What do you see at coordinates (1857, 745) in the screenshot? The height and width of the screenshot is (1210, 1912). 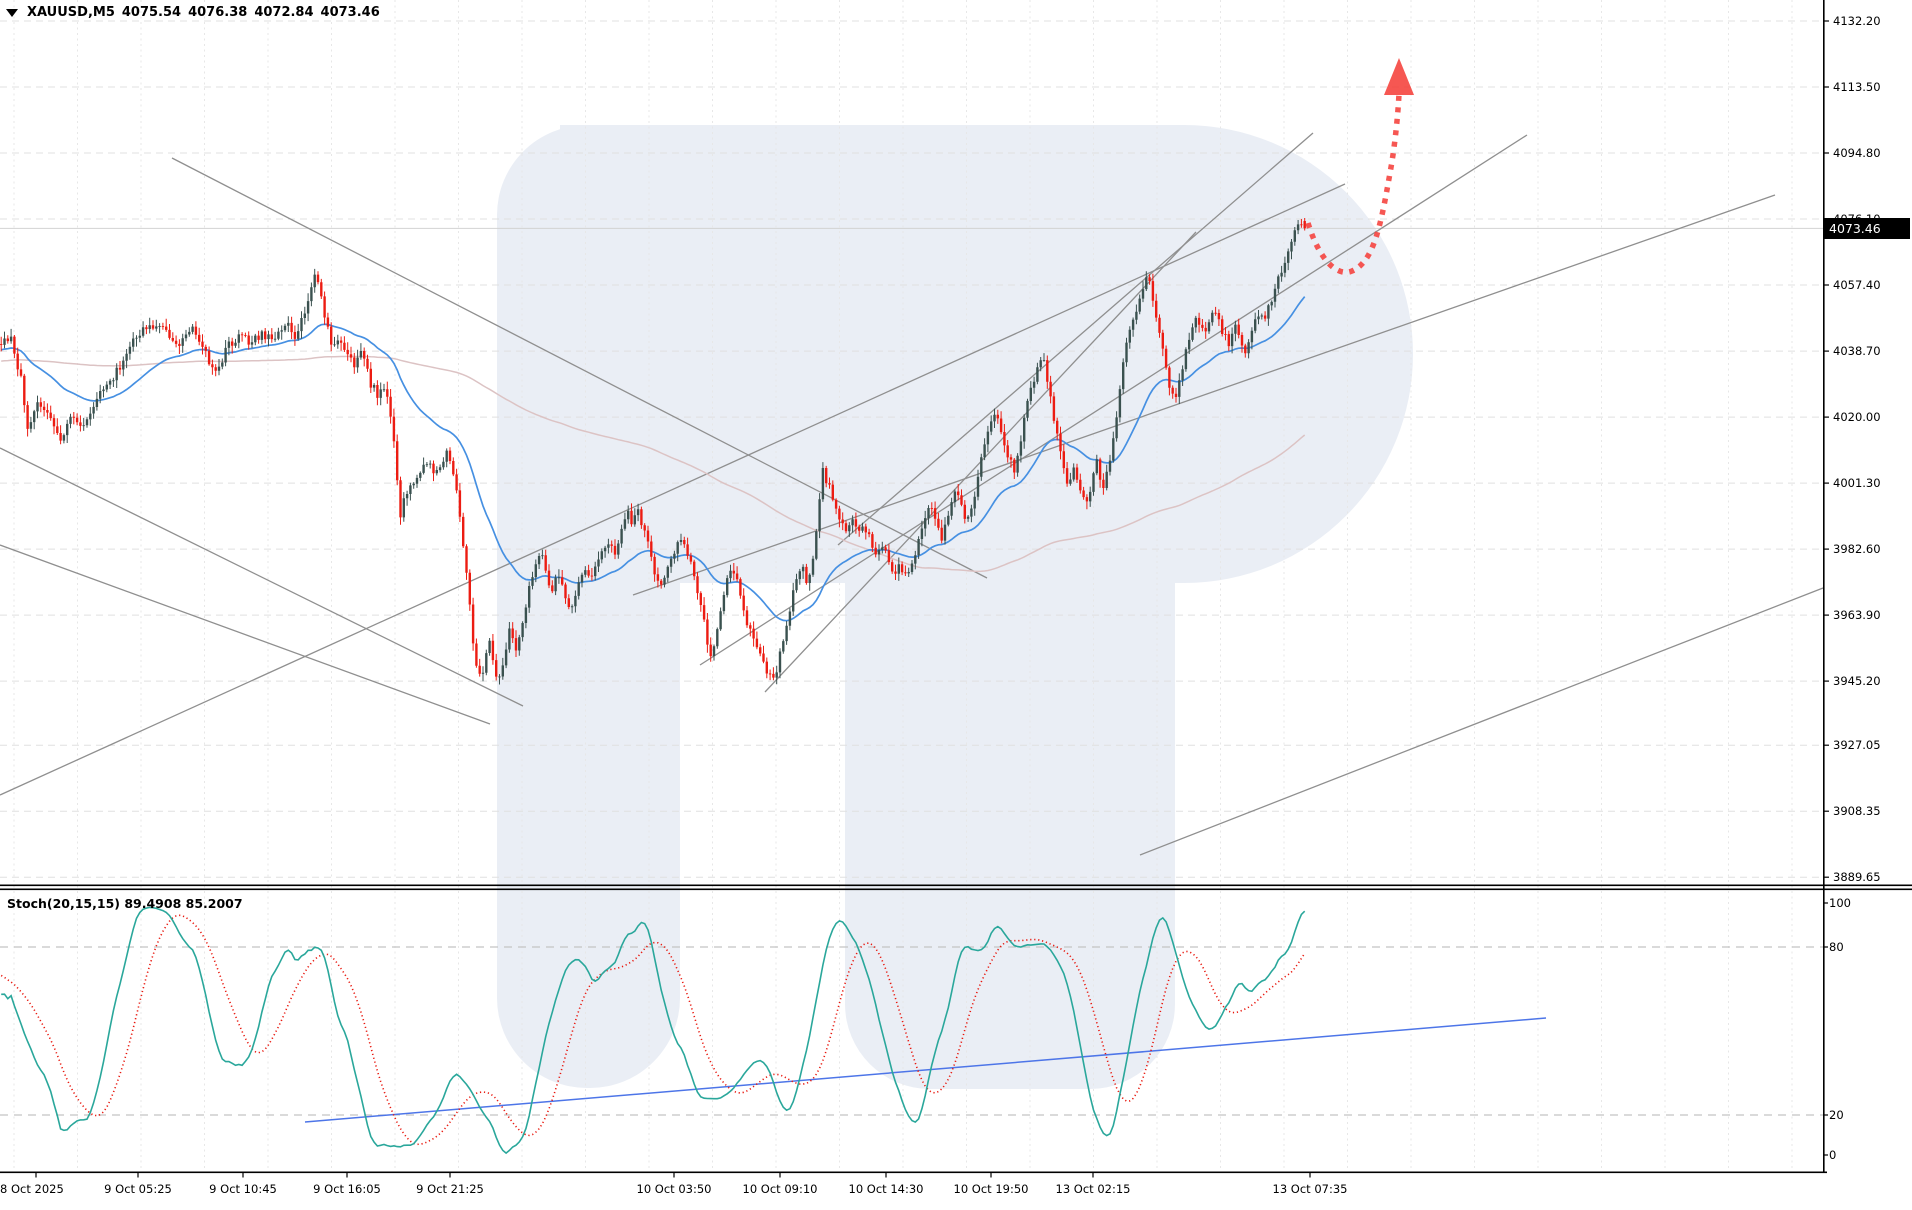 I see `price-axis-label: 3927.05` at bounding box center [1857, 745].